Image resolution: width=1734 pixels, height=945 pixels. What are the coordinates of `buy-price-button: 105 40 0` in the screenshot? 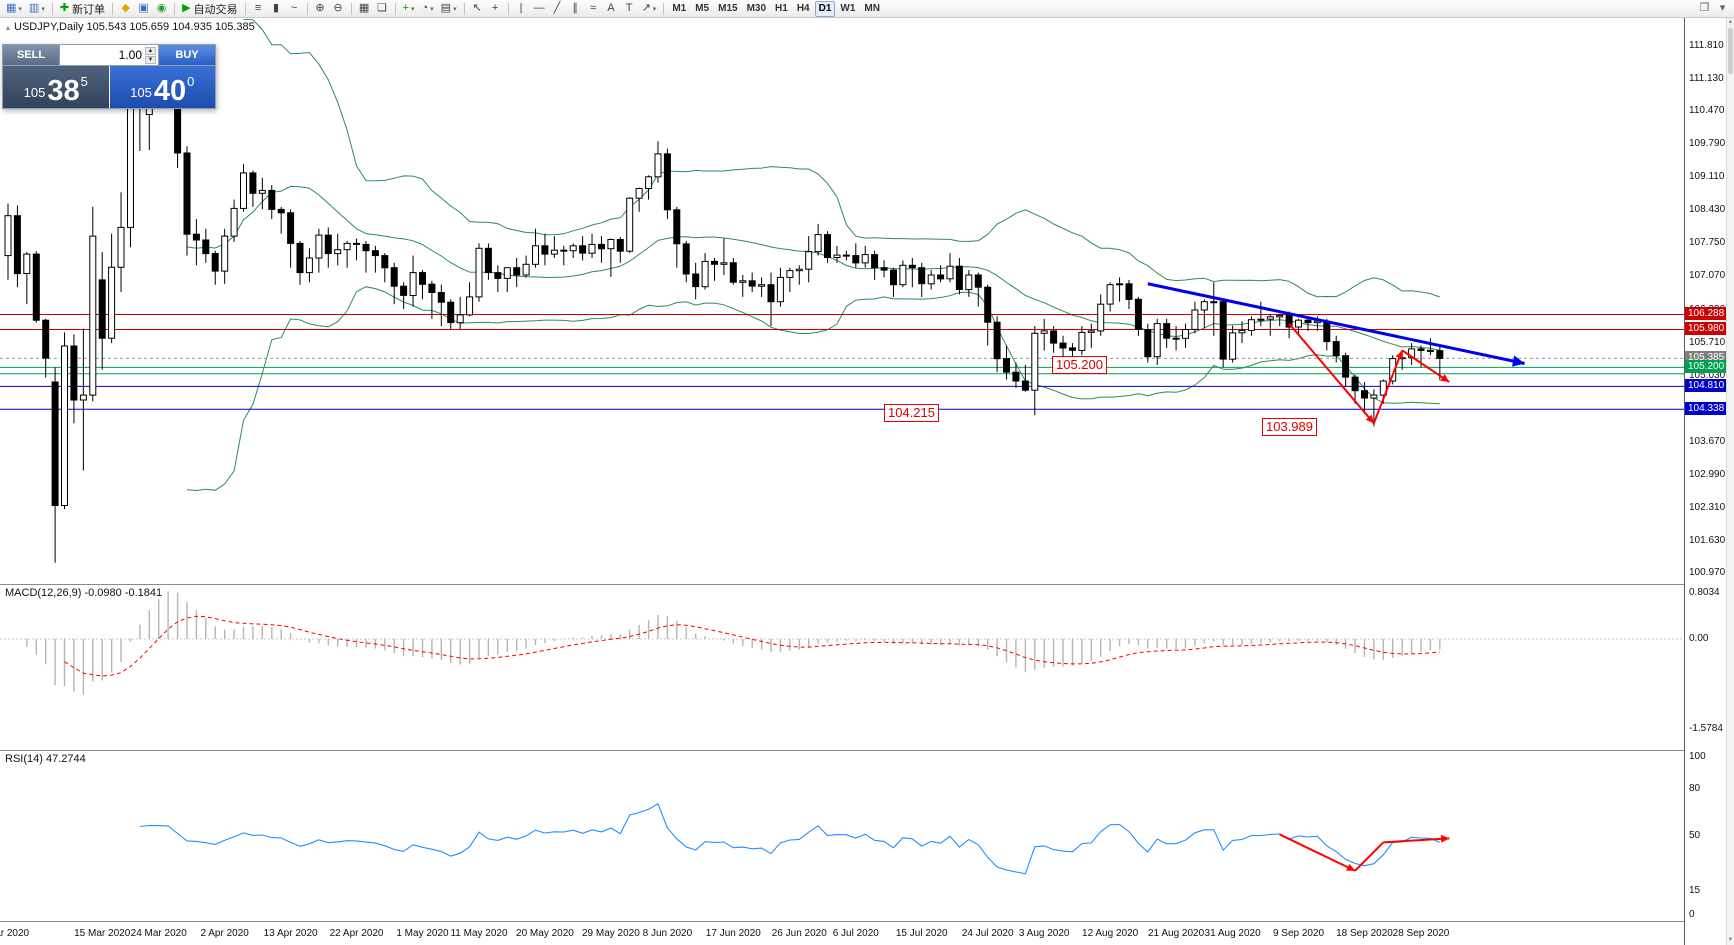 It's located at (162, 87).